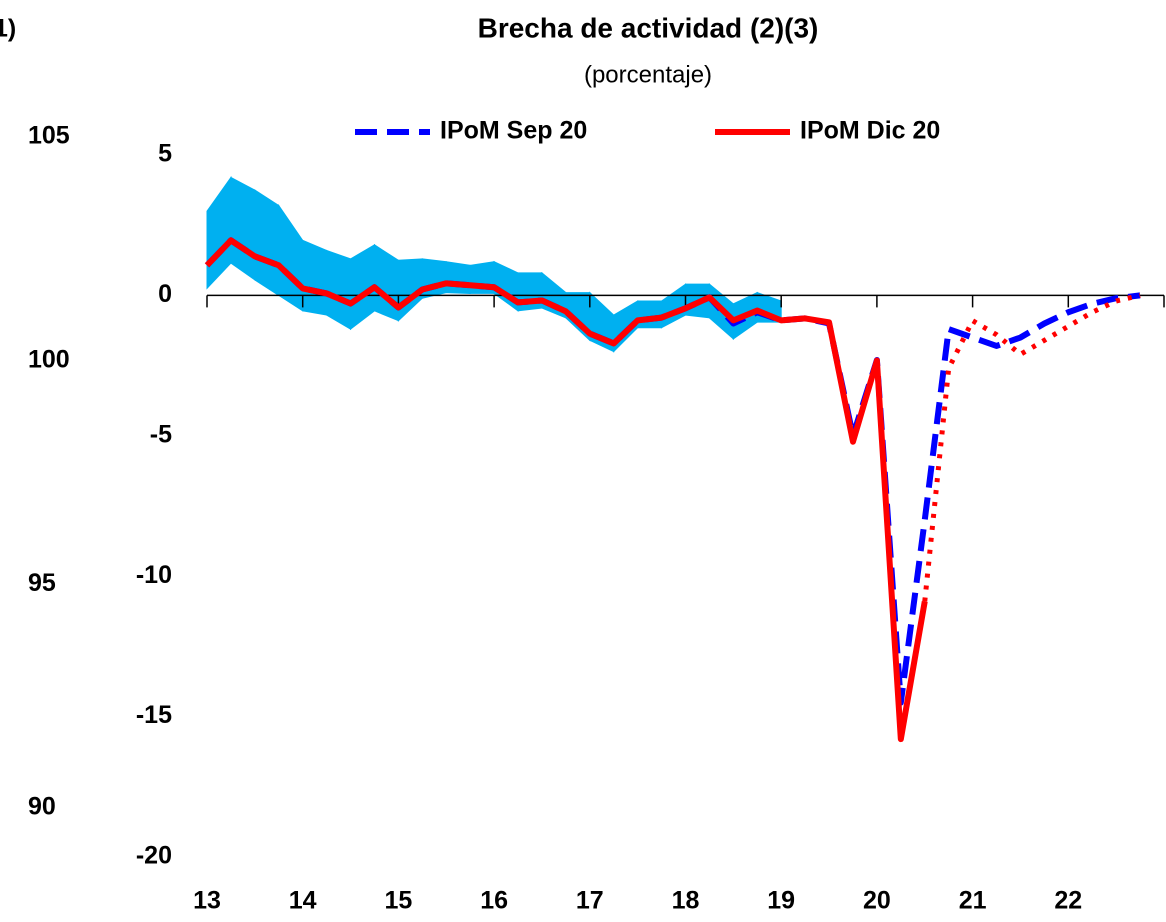 Image resolution: width=1166 pixels, height=922 pixels. Describe the element at coordinates (154, 575) in the screenshot. I see `y-tick-label: -10` at that location.